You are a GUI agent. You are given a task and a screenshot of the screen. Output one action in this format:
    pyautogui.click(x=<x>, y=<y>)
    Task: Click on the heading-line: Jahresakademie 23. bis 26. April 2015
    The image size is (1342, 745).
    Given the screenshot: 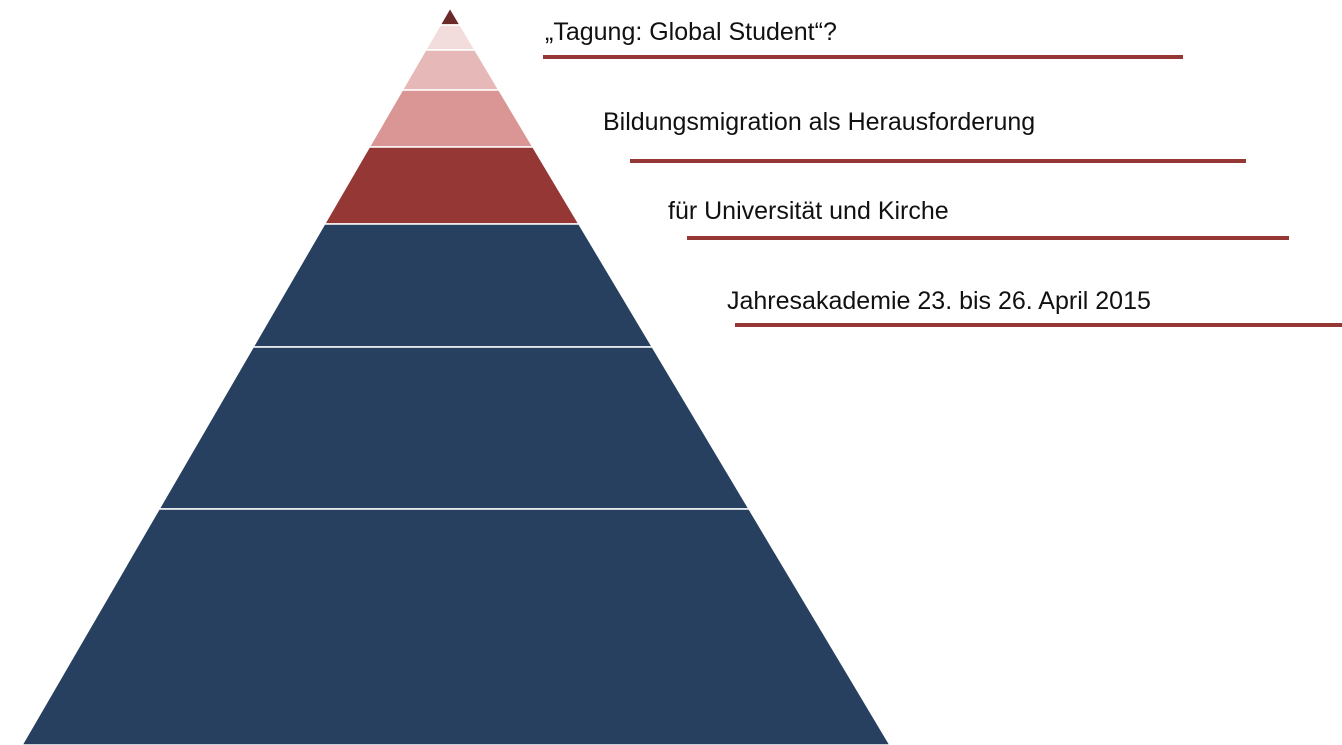 What is the action you would take?
    pyautogui.click(x=939, y=301)
    